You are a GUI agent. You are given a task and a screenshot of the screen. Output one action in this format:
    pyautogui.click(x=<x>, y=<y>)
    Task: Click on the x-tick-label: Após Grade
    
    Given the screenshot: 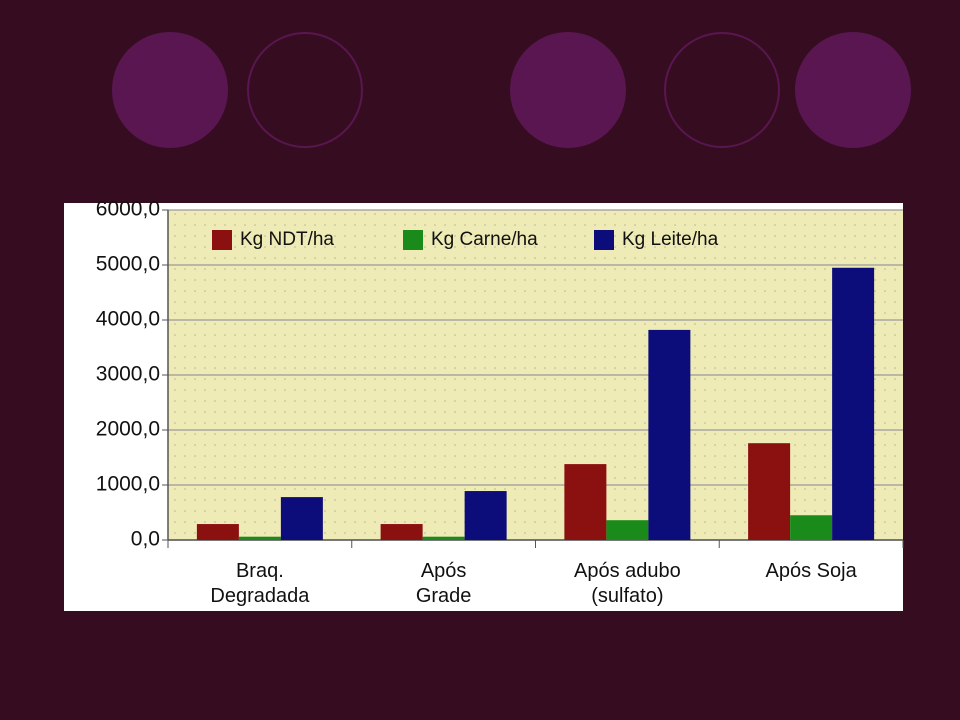 What is the action you would take?
    pyautogui.click(x=444, y=583)
    